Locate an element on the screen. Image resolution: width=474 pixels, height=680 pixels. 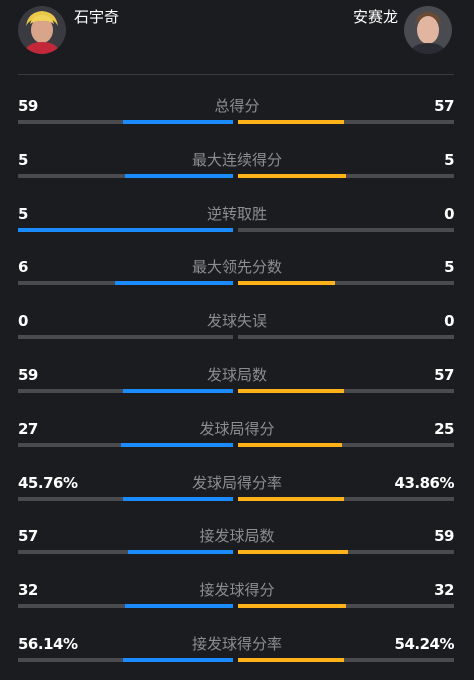
stat-label: 发球局得分率 is located at coordinates (236, 482).